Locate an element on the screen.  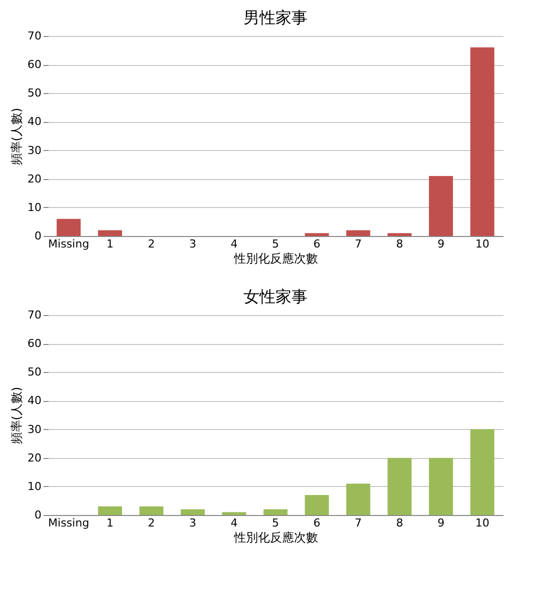
chart-title: 男性家事 is located at coordinates (276, 17).